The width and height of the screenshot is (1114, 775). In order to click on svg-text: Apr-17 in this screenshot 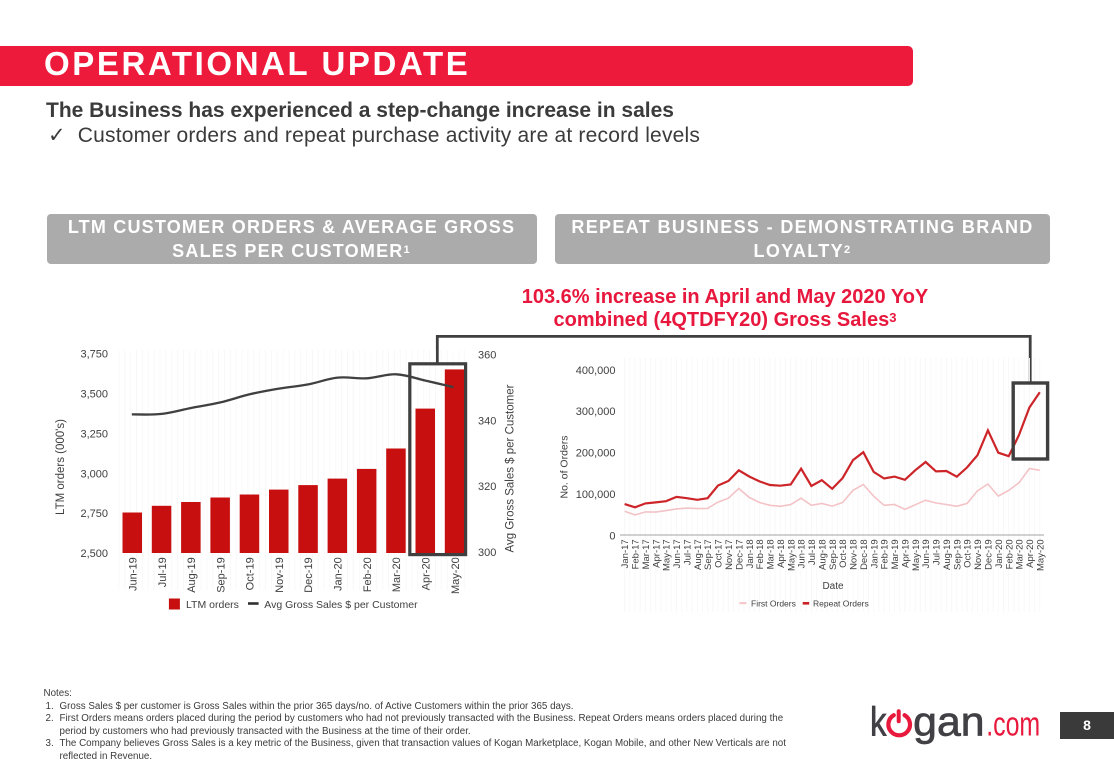, I will do `click(656, 553)`.